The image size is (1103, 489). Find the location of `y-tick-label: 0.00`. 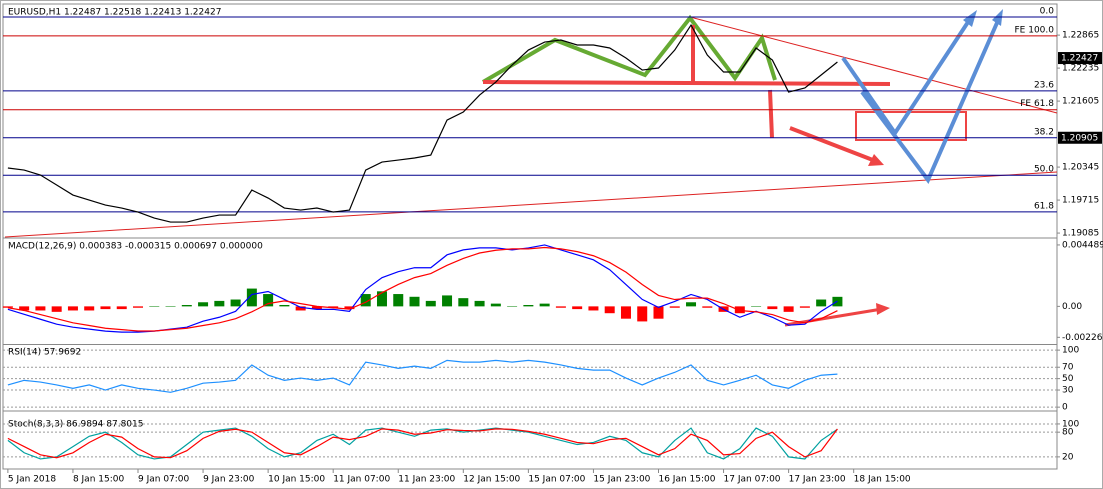

y-tick-label: 0.00 is located at coordinates (1072, 307).